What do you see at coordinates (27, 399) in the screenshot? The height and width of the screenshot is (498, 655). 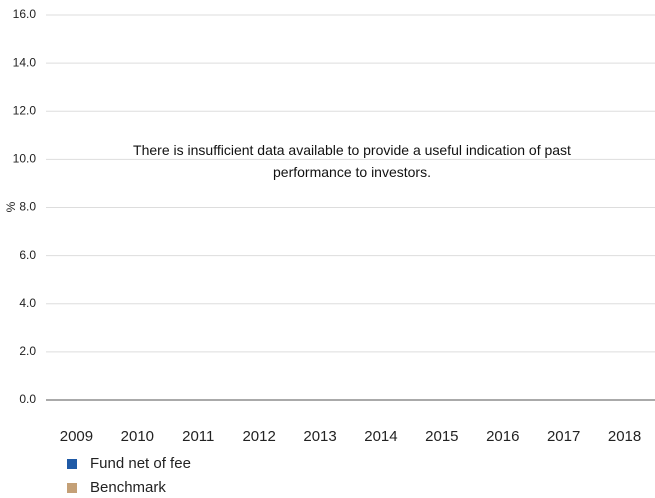 I see `y-tick-label: 0.0` at bounding box center [27, 399].